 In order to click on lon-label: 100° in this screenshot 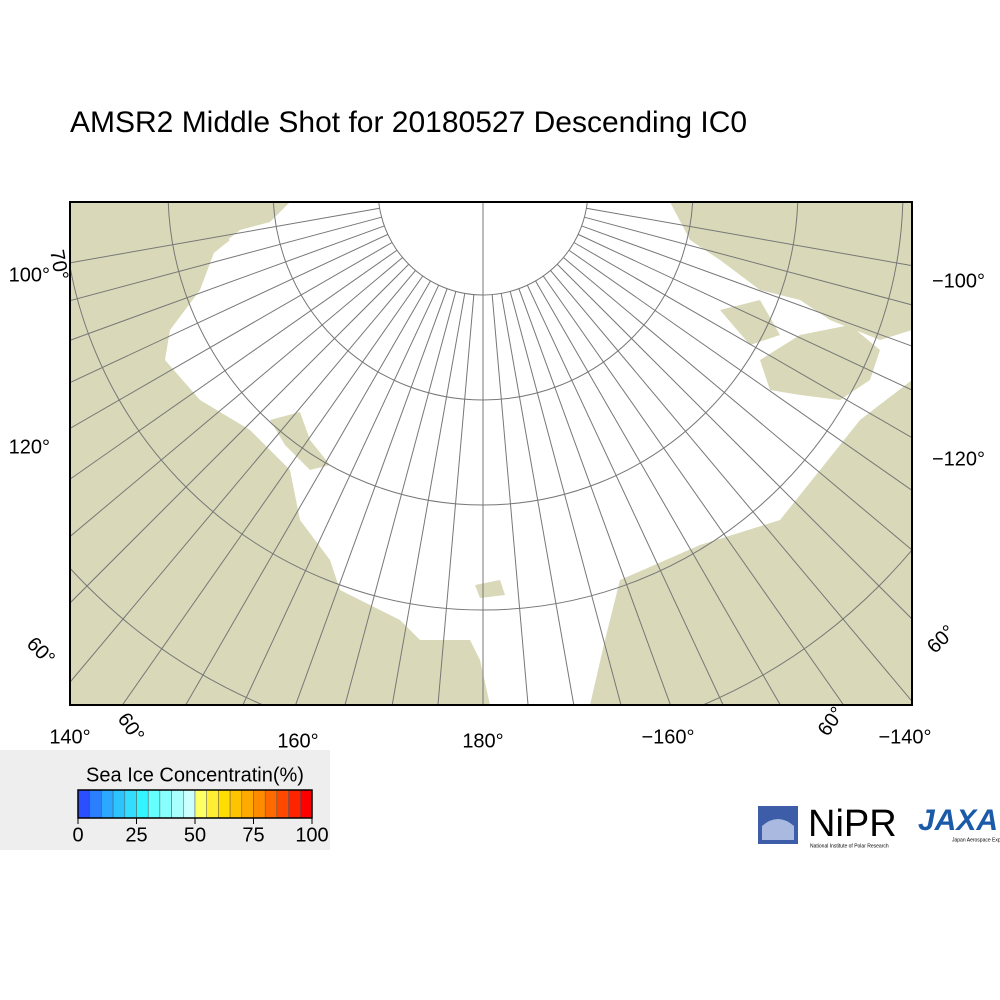, I will do `click(29, 275)`.